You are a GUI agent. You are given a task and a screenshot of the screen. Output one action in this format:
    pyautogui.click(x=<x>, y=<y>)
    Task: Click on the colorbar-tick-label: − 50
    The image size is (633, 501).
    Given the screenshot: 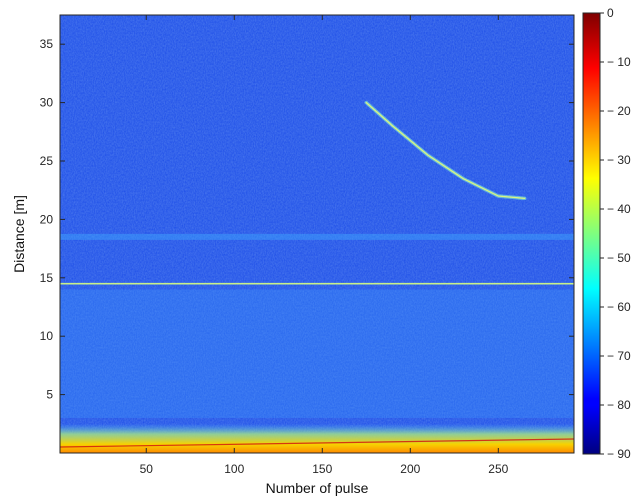 What is the action you would take?
    pyautogui.click(x=619, y=258)
    